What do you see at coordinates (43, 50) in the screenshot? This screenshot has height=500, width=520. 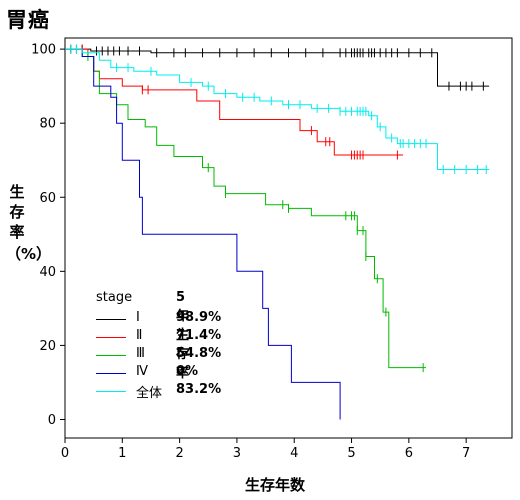 I see `y-tick-label: 100` at bounding box center [43, 50].